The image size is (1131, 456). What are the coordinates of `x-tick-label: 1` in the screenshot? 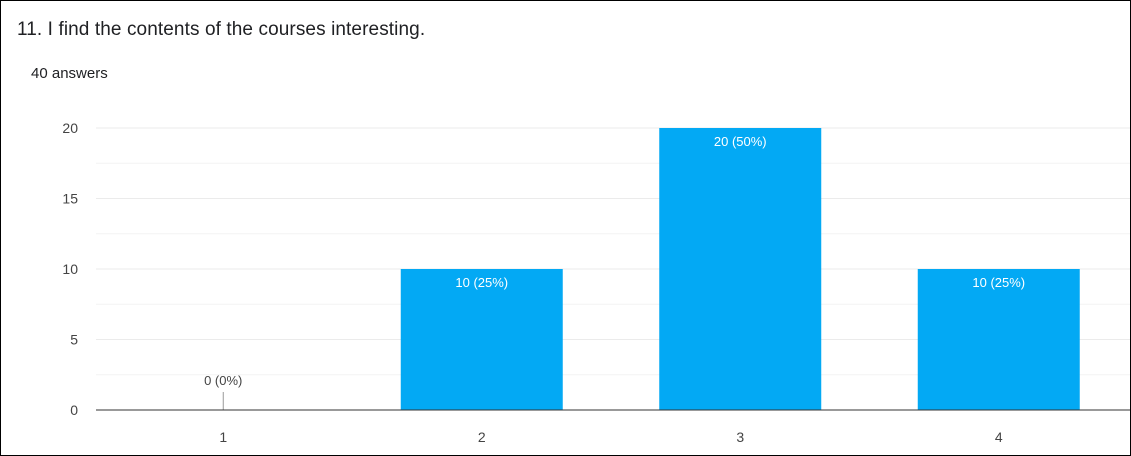 It's located at (223, 437).